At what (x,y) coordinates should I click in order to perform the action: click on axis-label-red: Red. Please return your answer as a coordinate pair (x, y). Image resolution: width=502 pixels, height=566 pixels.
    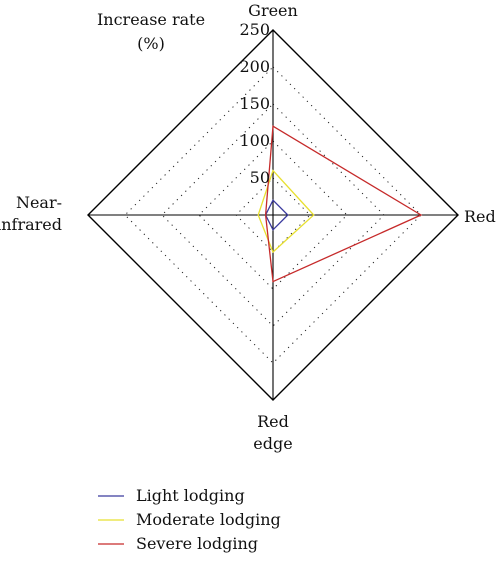
    Looking at the image, I should click on (480, 216).